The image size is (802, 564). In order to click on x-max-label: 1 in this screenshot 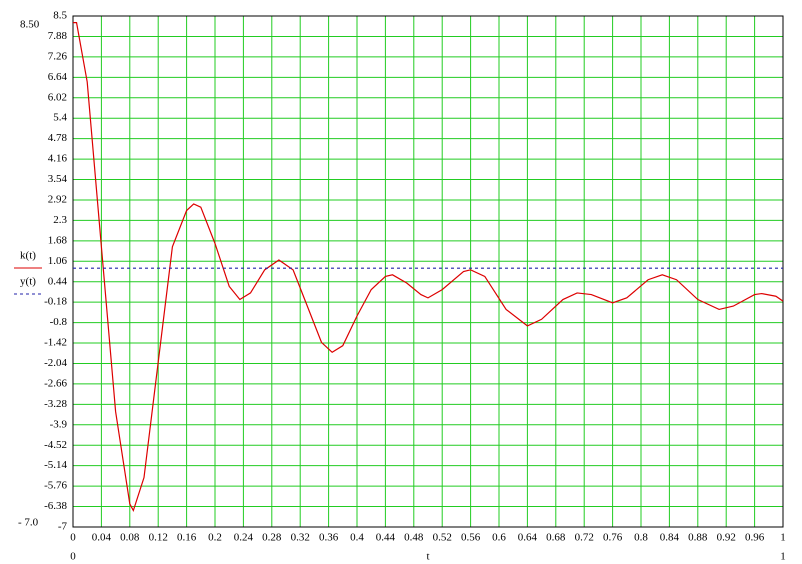, I will do `click(783, 557)`.